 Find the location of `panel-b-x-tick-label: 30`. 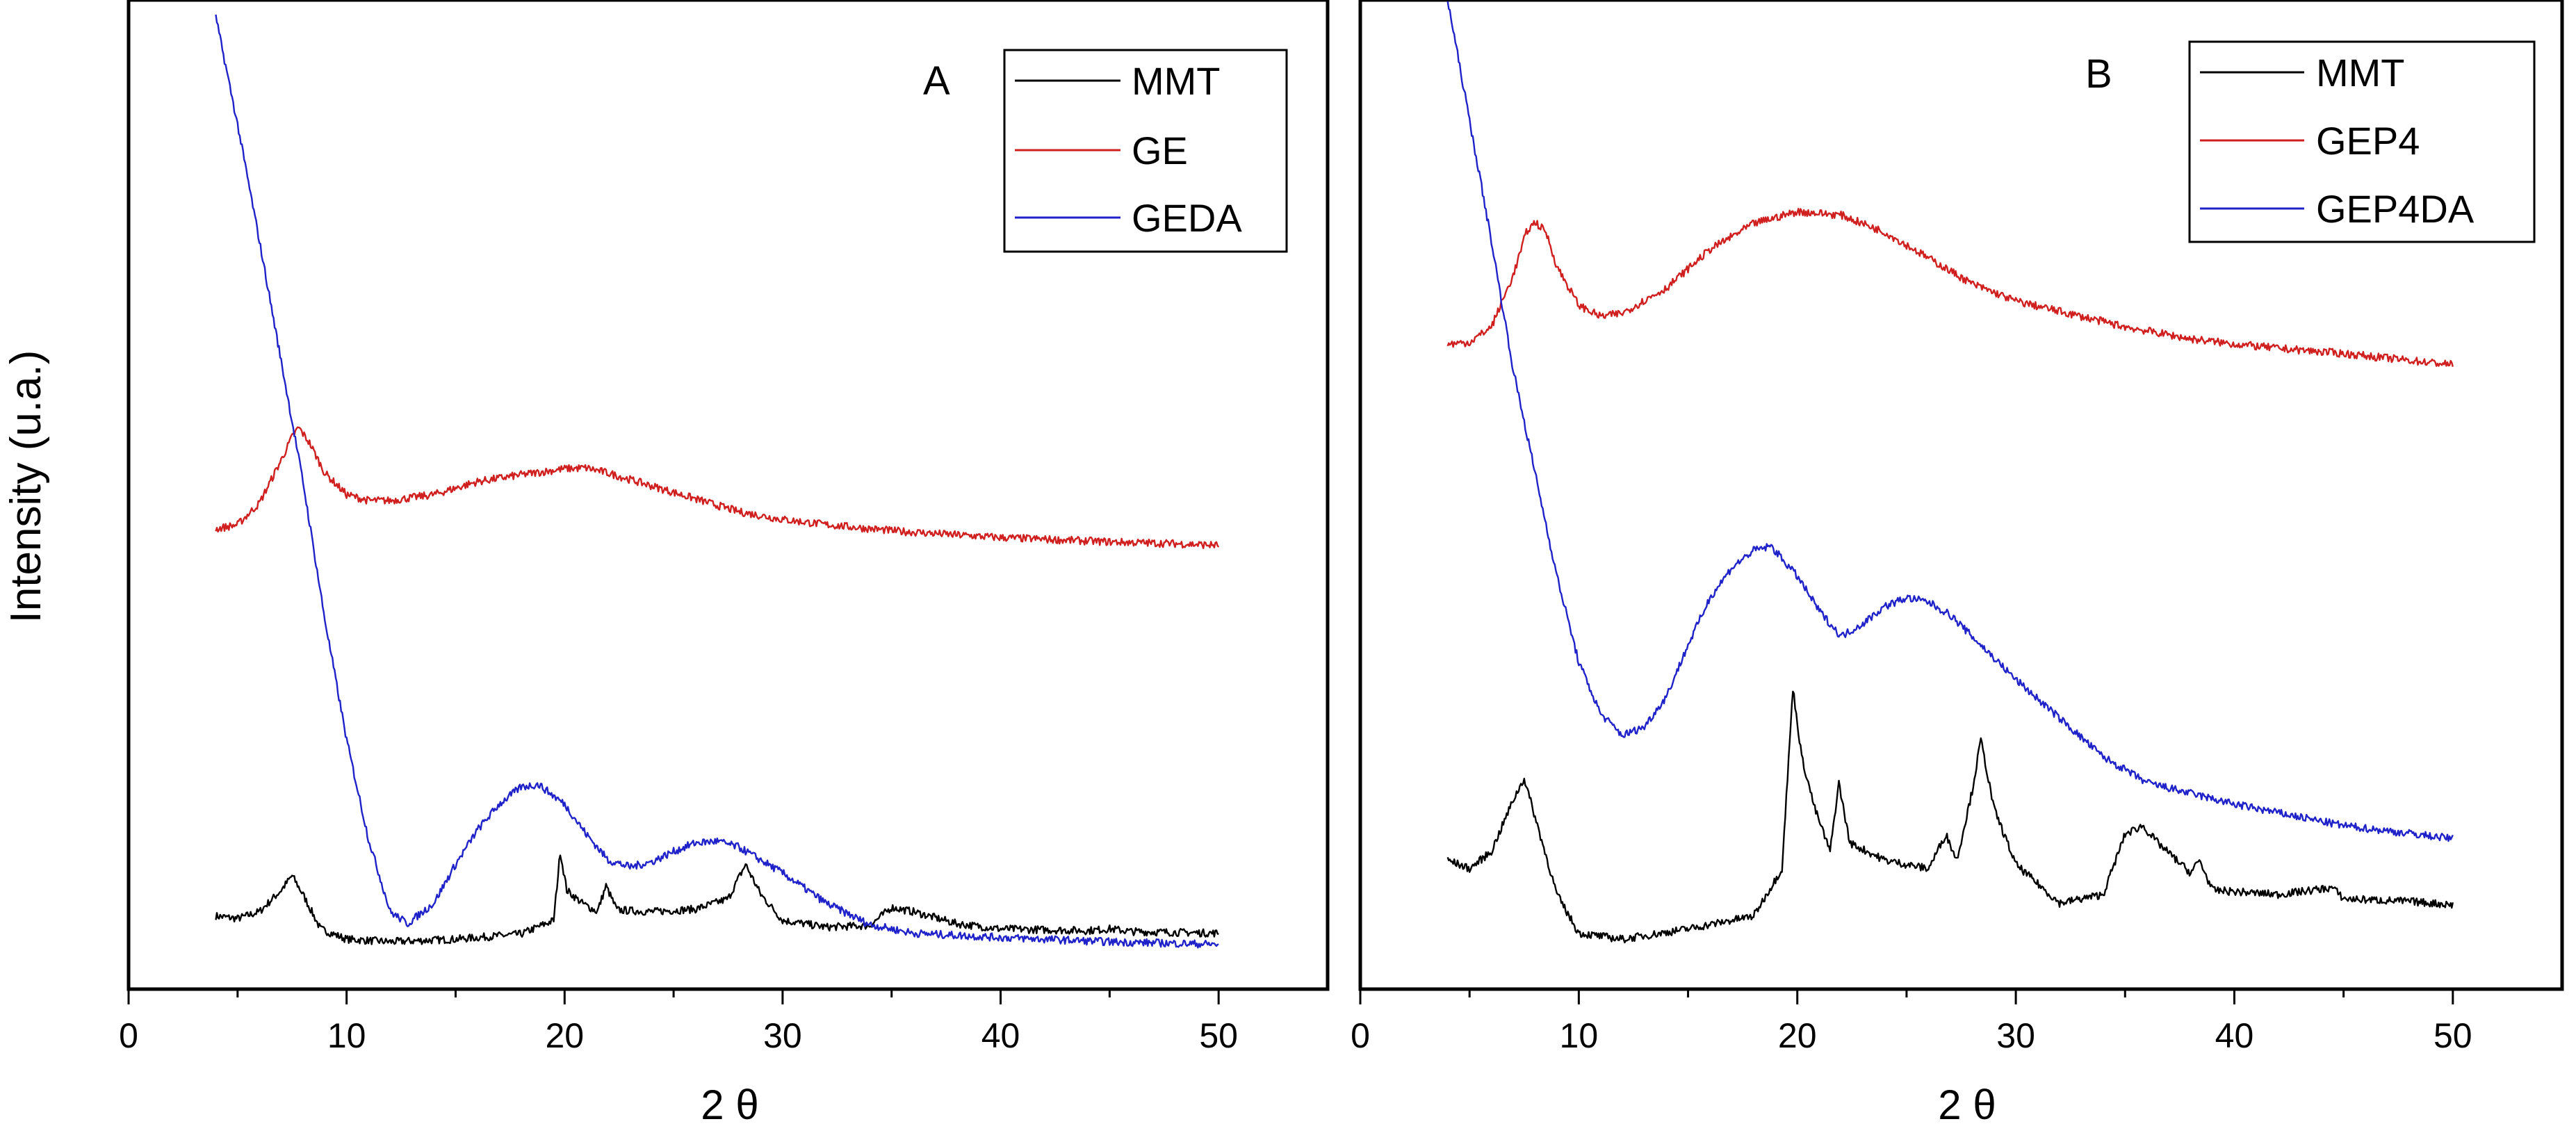

panel-b-x-tick-label: 30 is located at coordinates (2015, 1035).